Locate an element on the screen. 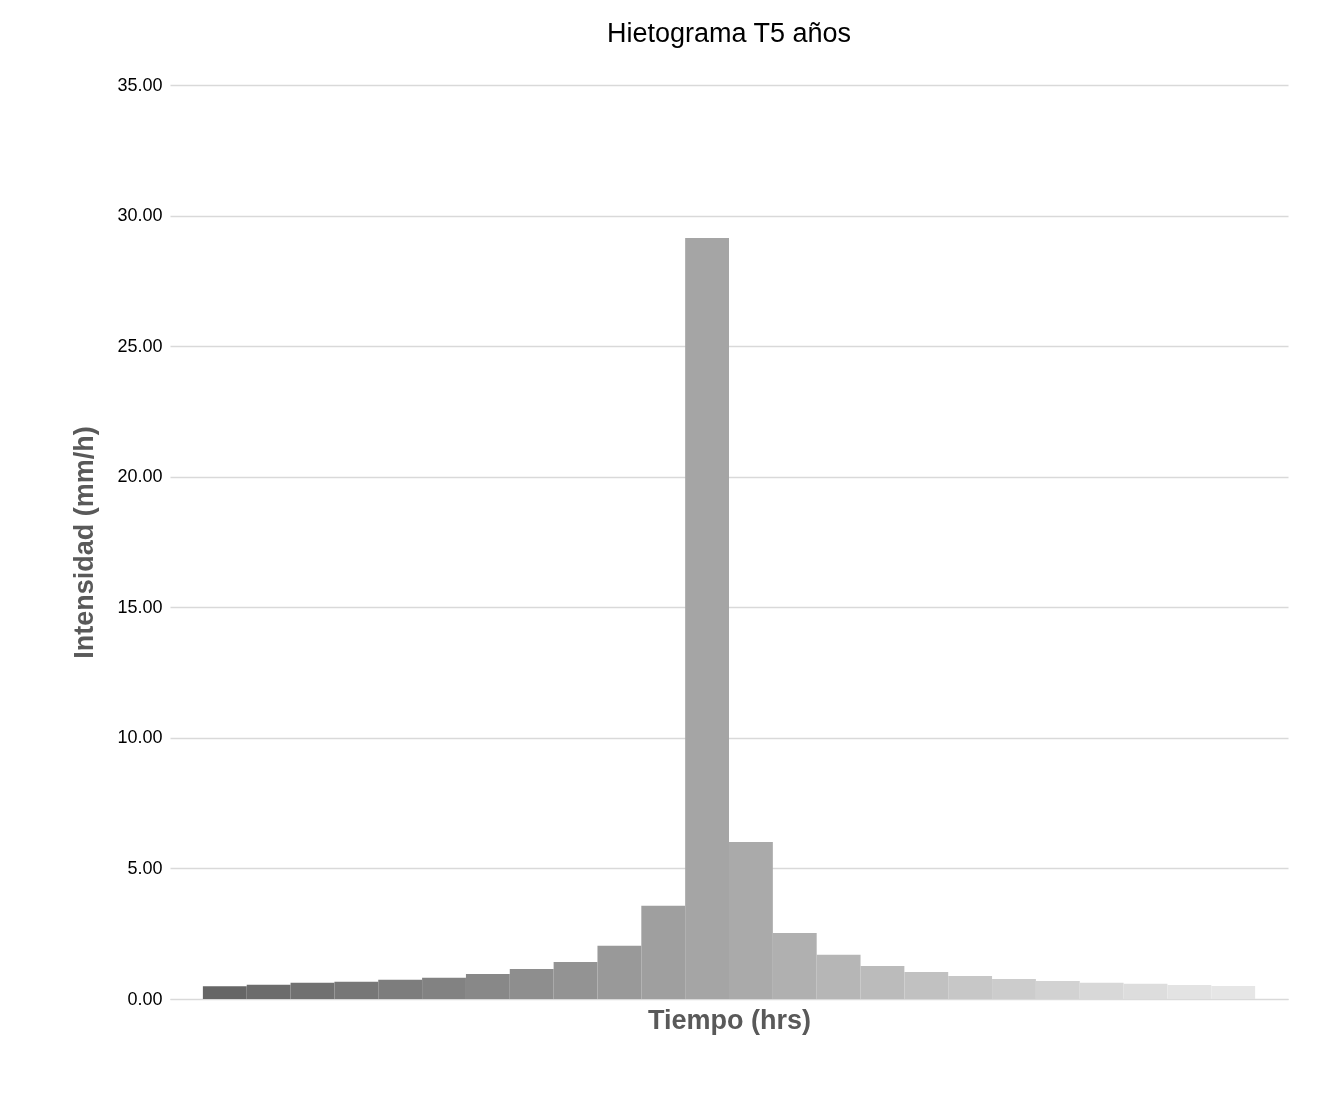 The height and width of the screenshot is (1100, 1321). chart-title: Hietograma T5 años is located at coordinates (729, 33).